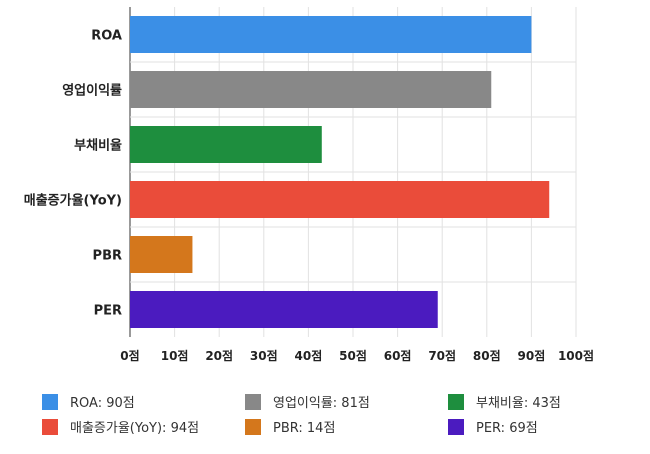  What do you see at coordinates (309, 355) in the screenshot?
I see `x-tick-label: 40점` at bounding box center [309, 355].